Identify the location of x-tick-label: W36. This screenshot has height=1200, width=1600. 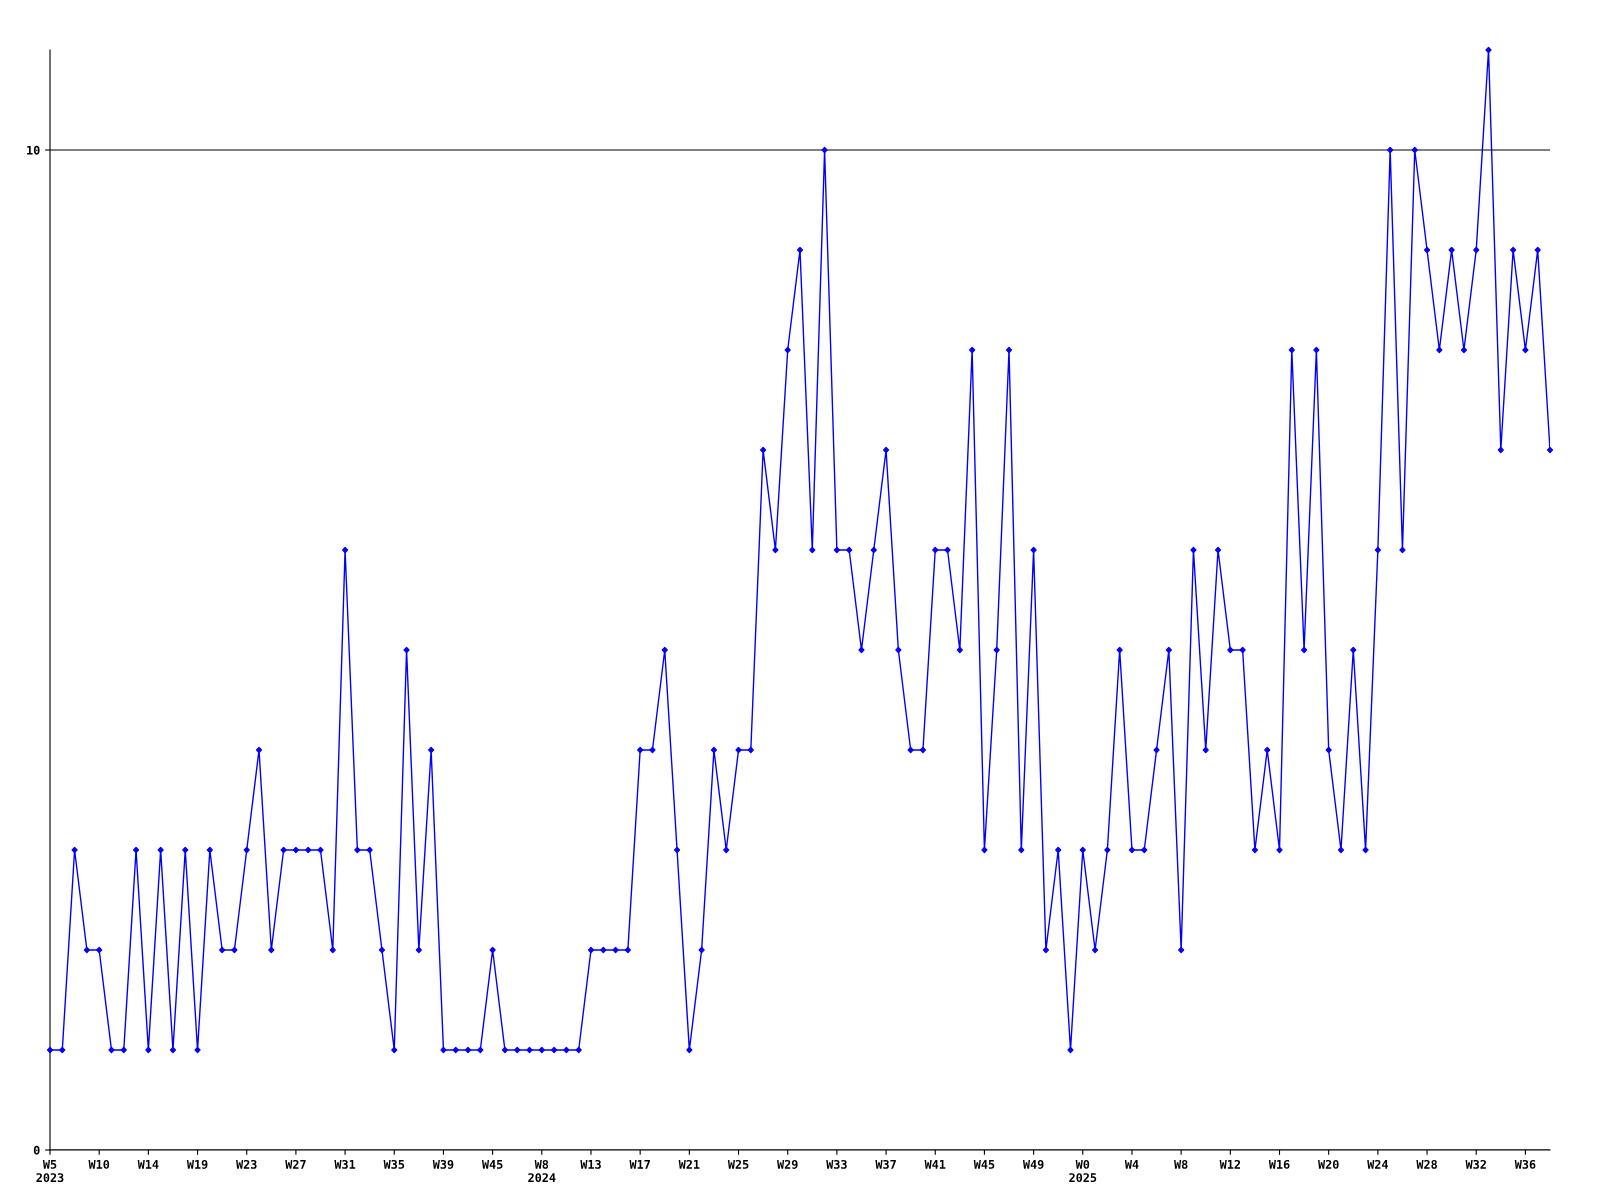
(1525, 1164).